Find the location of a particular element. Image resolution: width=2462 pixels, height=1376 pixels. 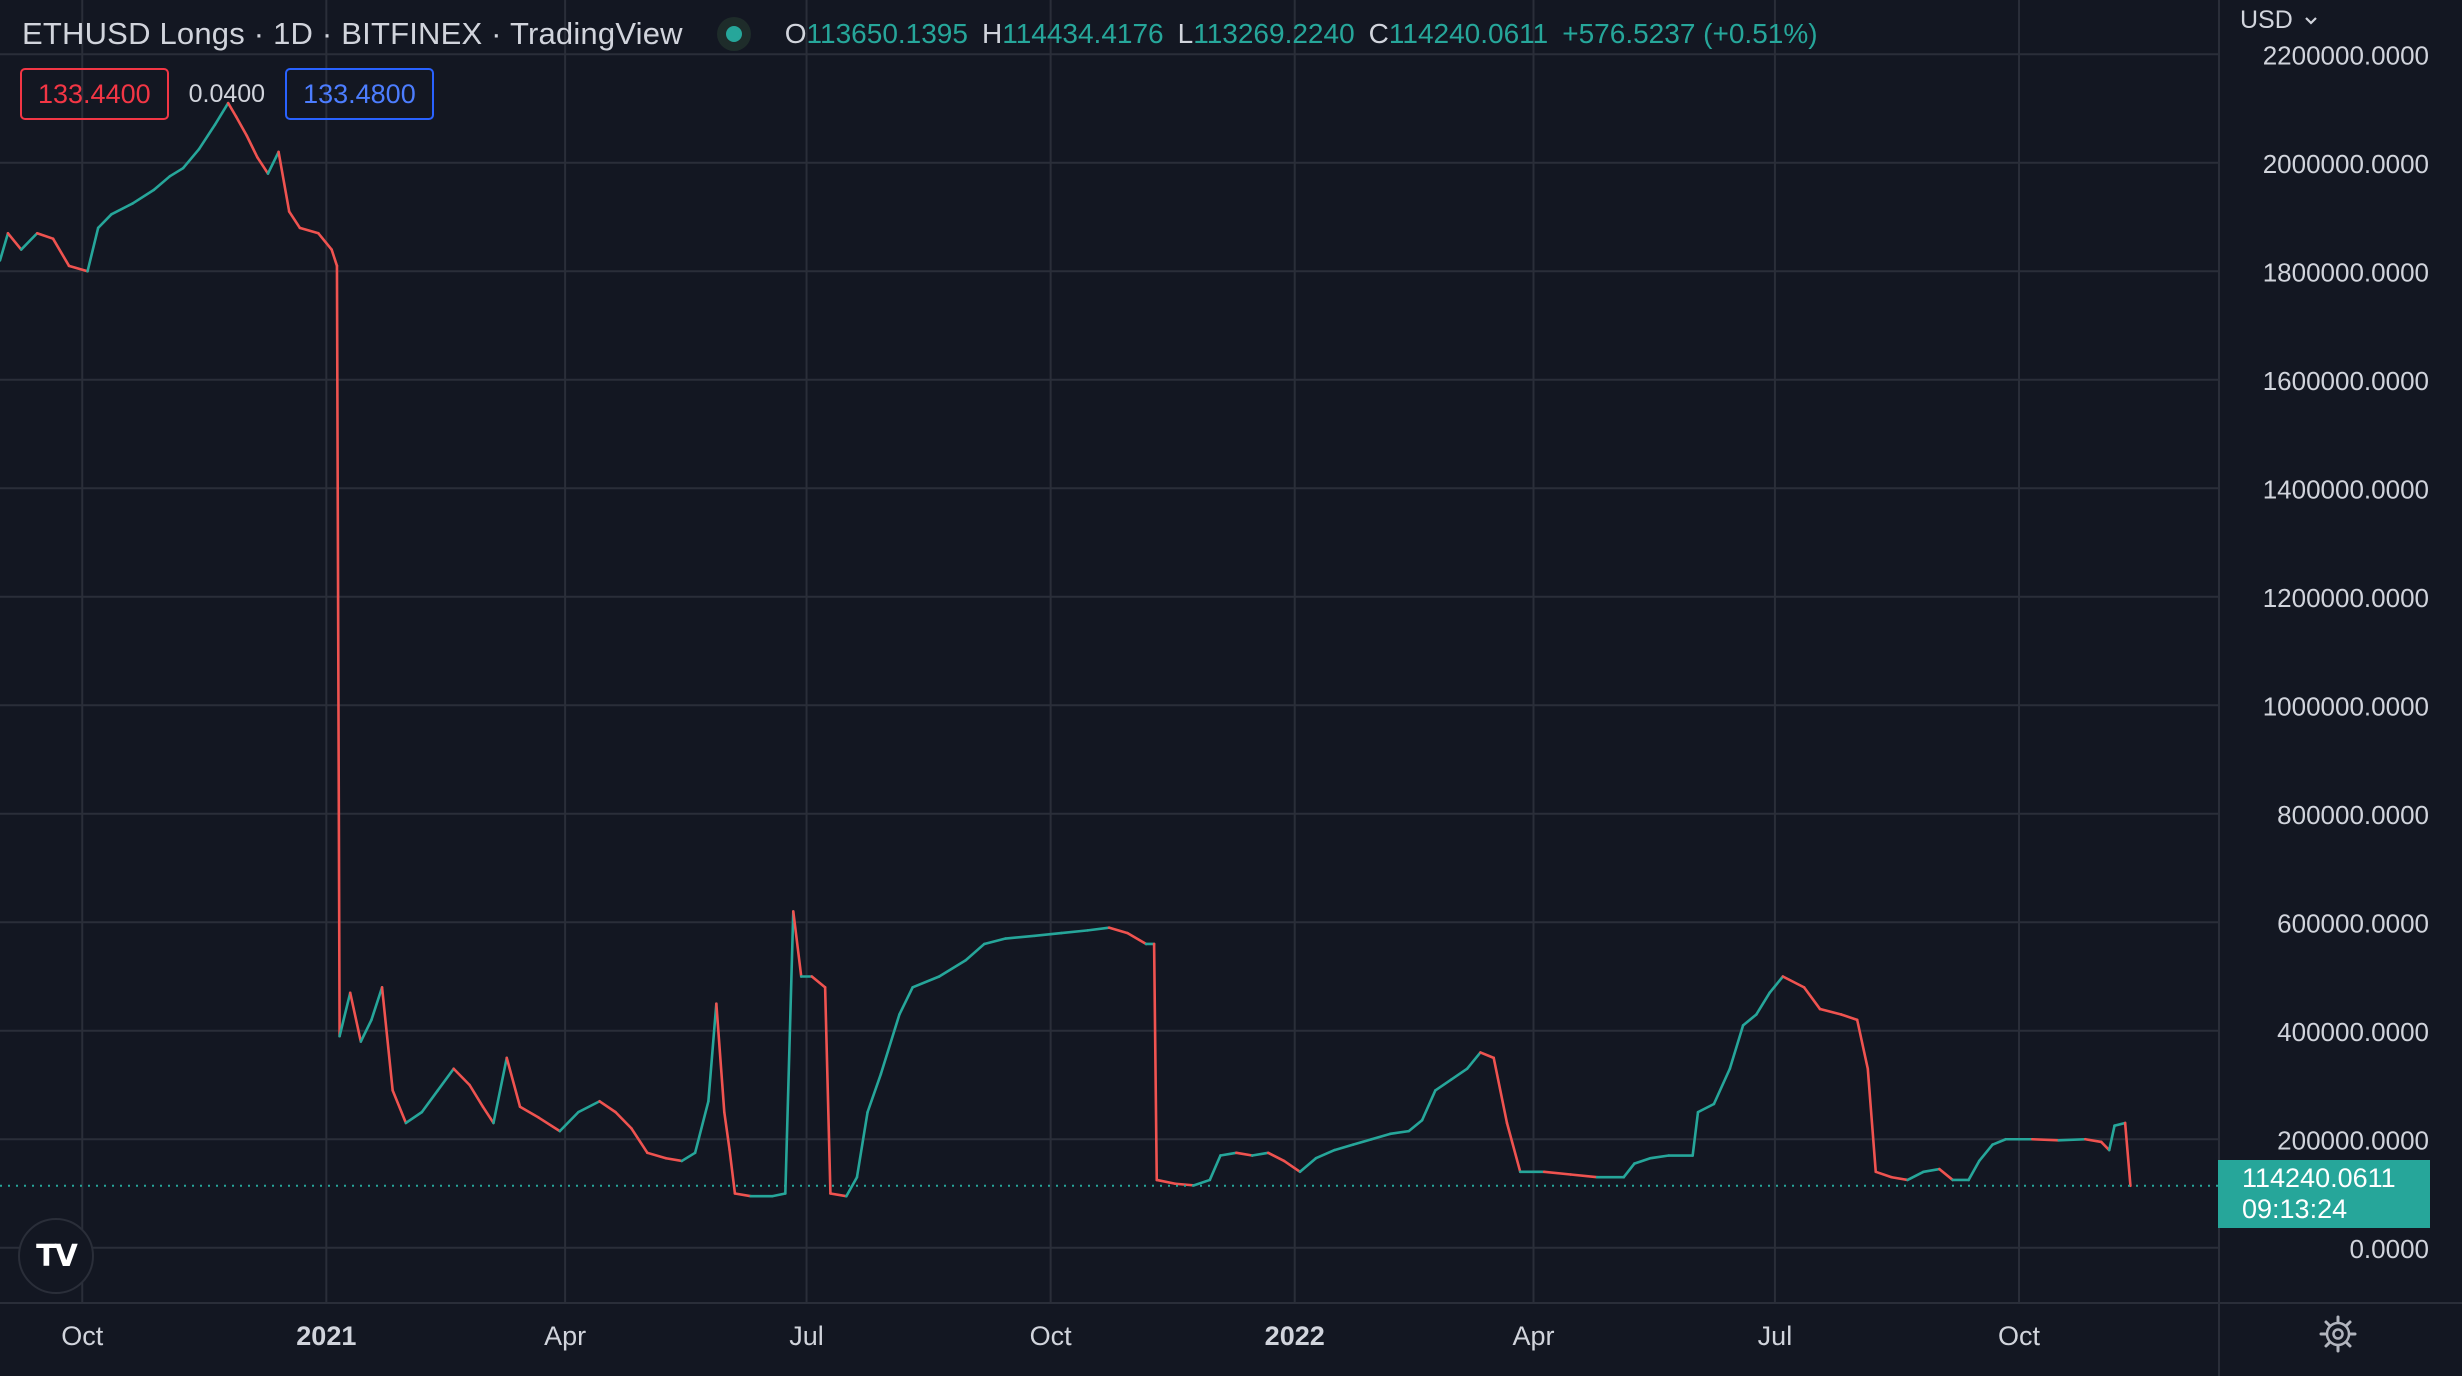

low-label: L is located at coordinates (1185, 33).